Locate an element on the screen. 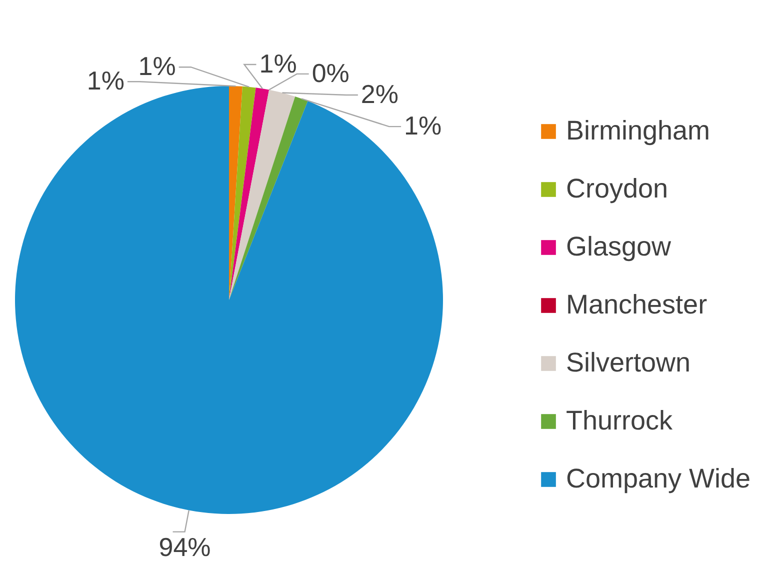  legend-label: Thurrock is located at coordinates (620, 421).